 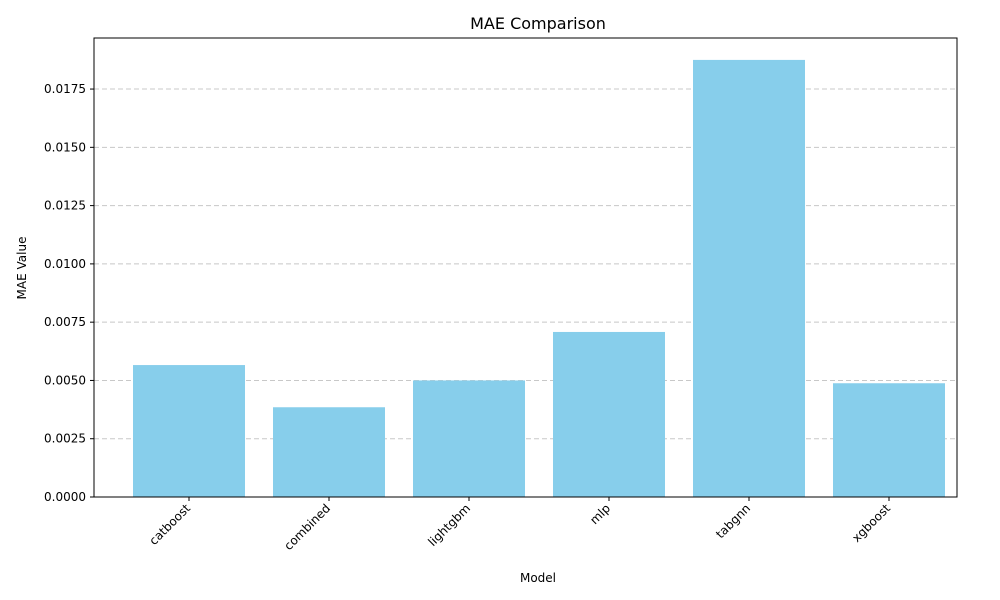 I want to click on x-tick-label-catboost: catboost, so click(x=170, y=524).